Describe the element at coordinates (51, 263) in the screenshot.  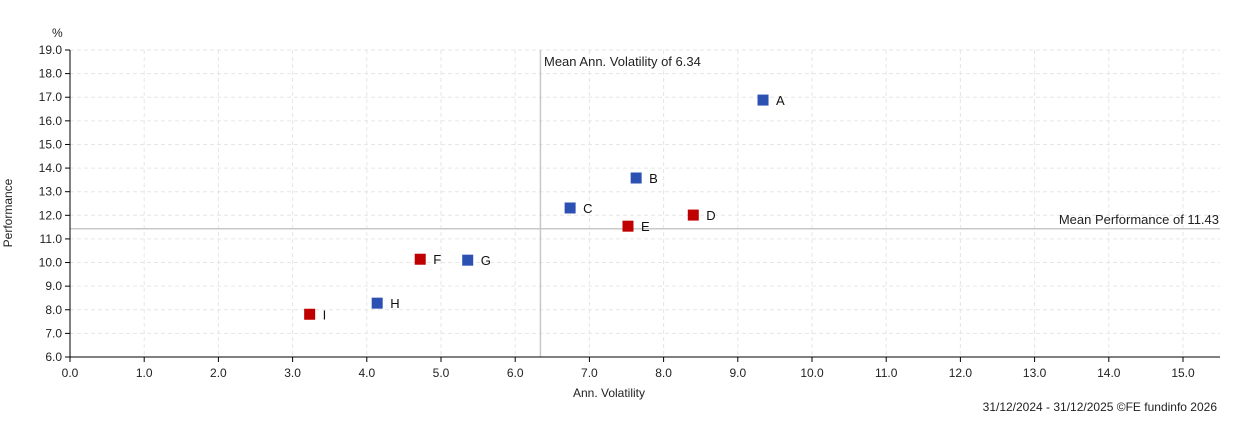
I see `y-tick-label: 10.0` at that location.